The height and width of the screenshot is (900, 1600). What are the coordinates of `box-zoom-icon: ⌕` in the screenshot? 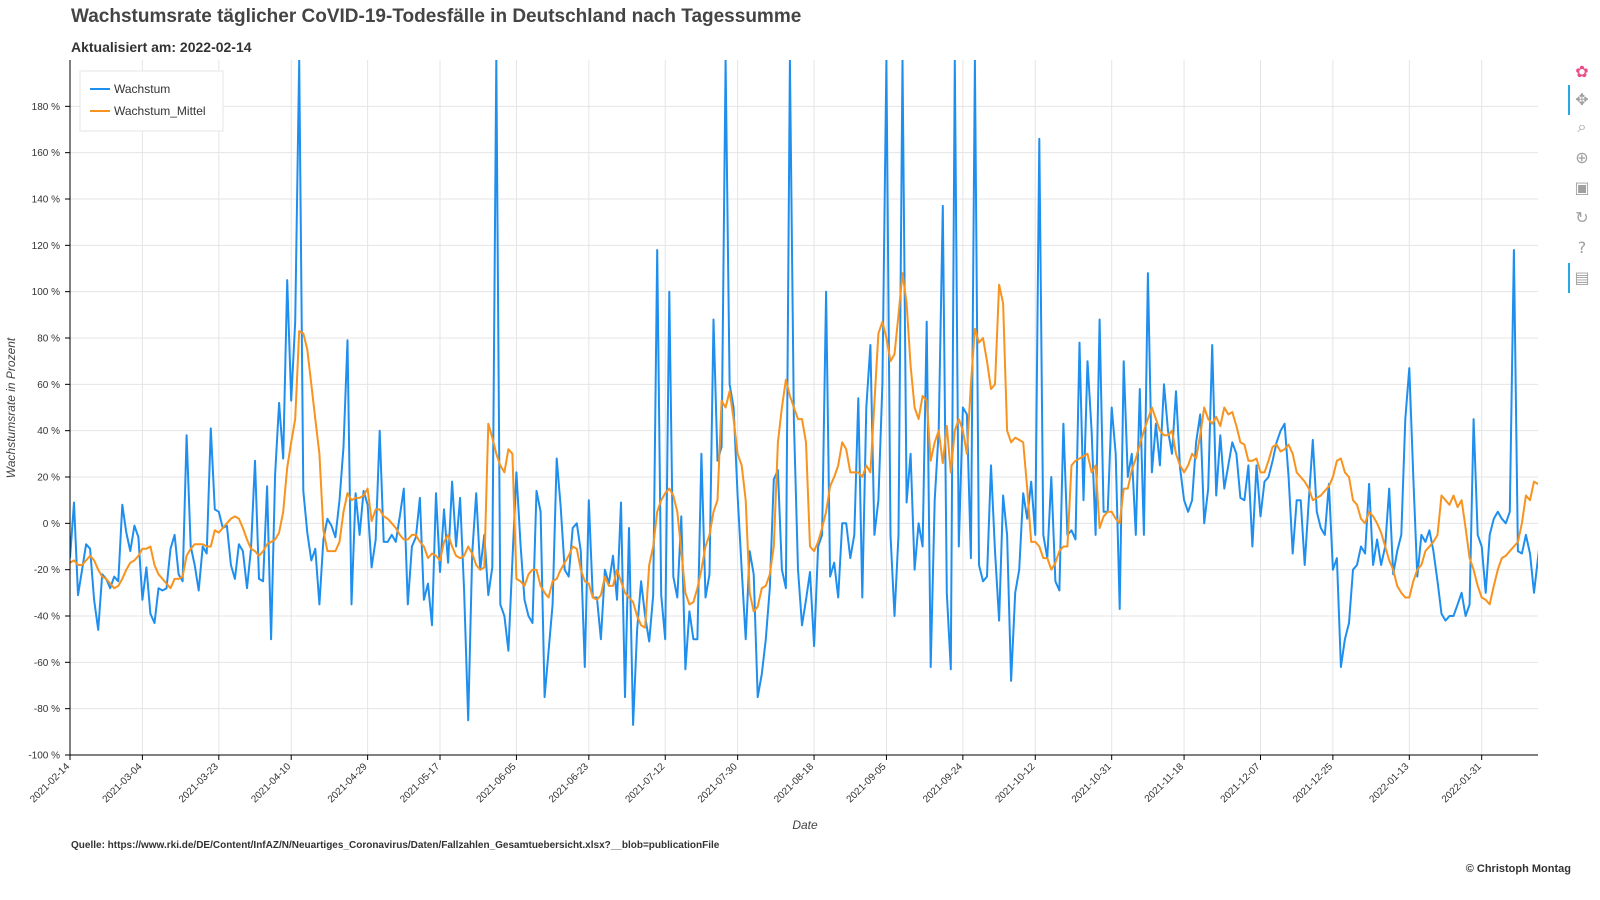 It's located at (1582, 126).